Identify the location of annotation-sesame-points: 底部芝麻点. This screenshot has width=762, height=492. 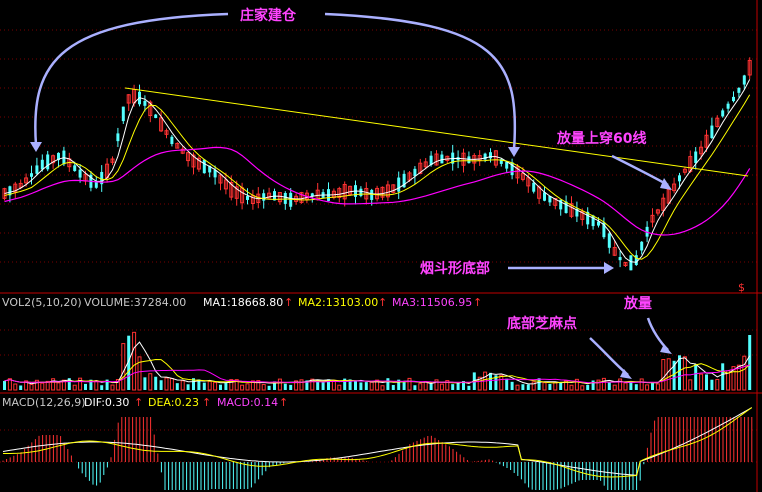
(542, 323).